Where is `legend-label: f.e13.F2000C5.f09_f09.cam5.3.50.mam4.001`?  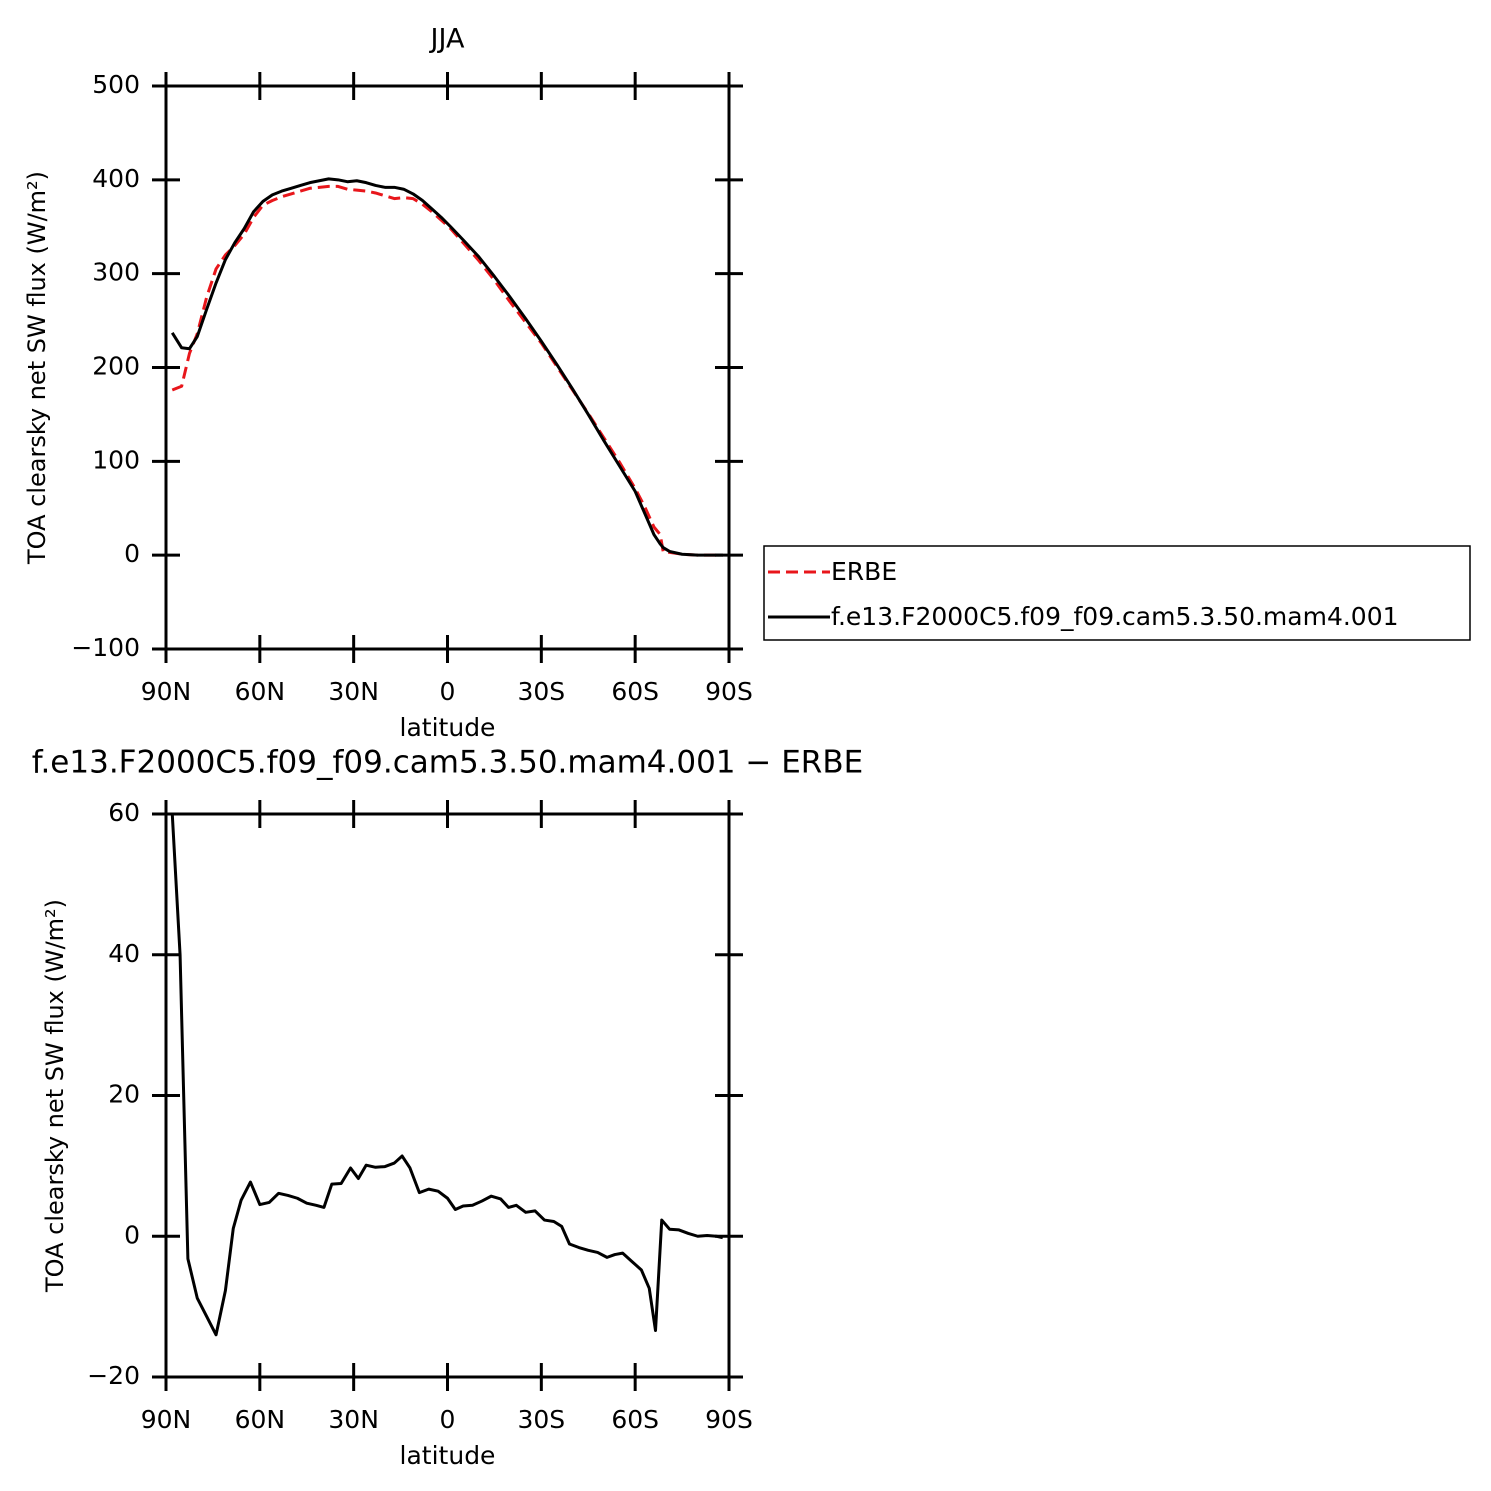 legend-label: f.e13.F2000C5.f09_f09.cam5.3.50.mam4.001 is located at coordinates (1115, 616).